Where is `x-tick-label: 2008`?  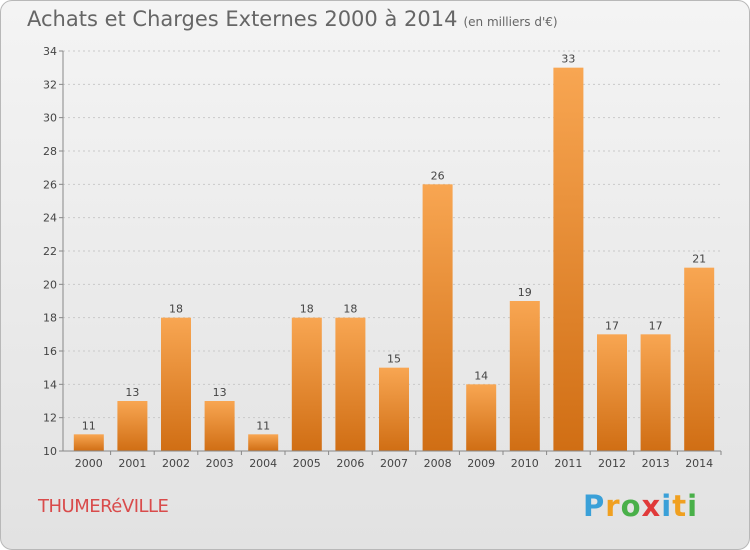 x-tick-label: 2008 is located at coordinates (438, 463).